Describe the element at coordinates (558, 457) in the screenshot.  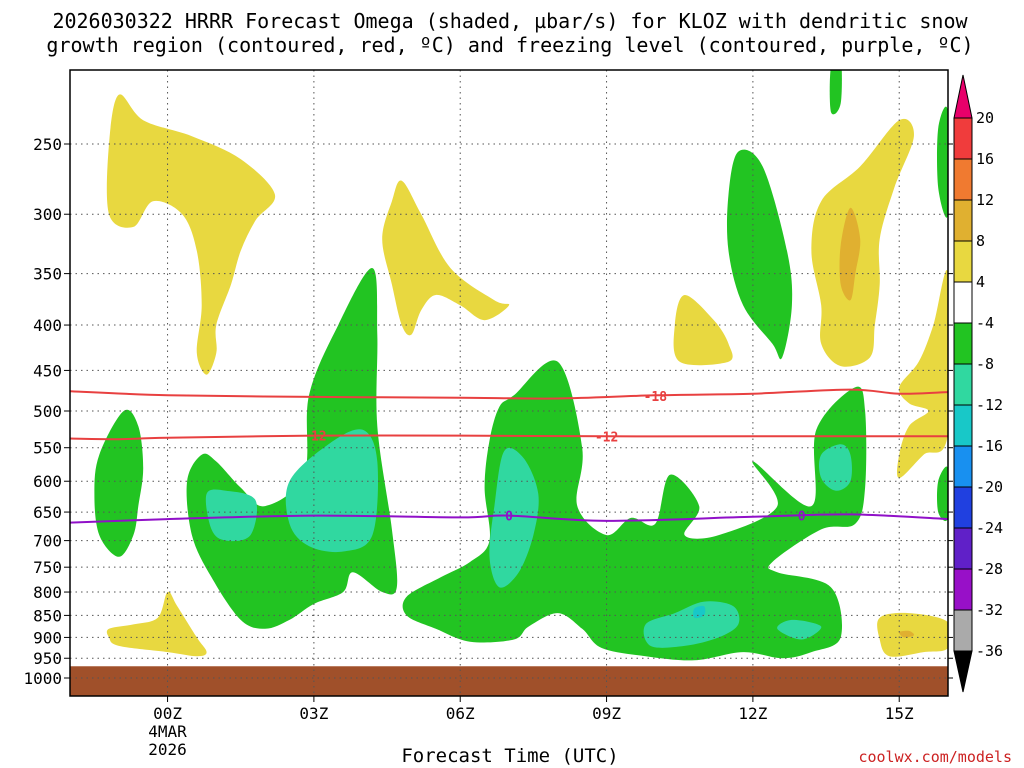
I see `contour-labels: -18 12 -12 0 0` at that location.